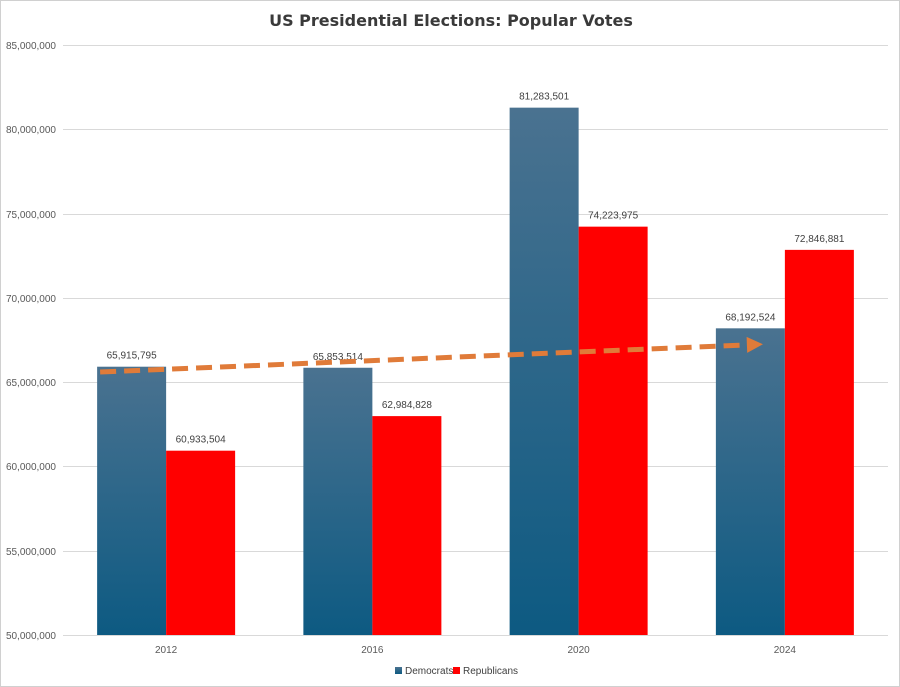 The width and height of the screenshot is (900, 687). Describe the element at coordinates (31, 383) in the screenshot. I see `y-tick-label: 65,000,000` at that location.